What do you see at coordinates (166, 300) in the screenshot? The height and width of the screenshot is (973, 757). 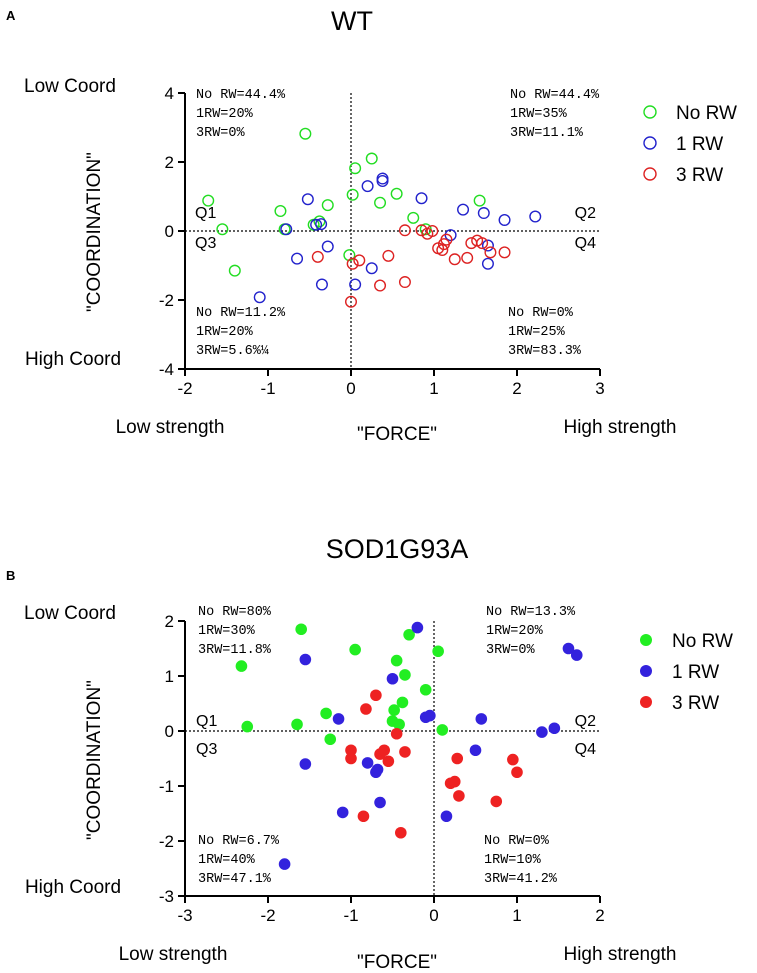 I see `panel-a-y-tick-label: -2` at bounding box center [166, 300].